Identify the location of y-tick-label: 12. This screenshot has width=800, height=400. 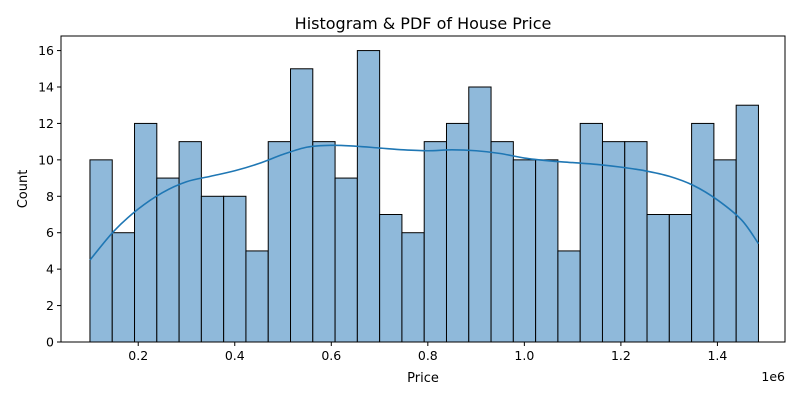
(46, 123).